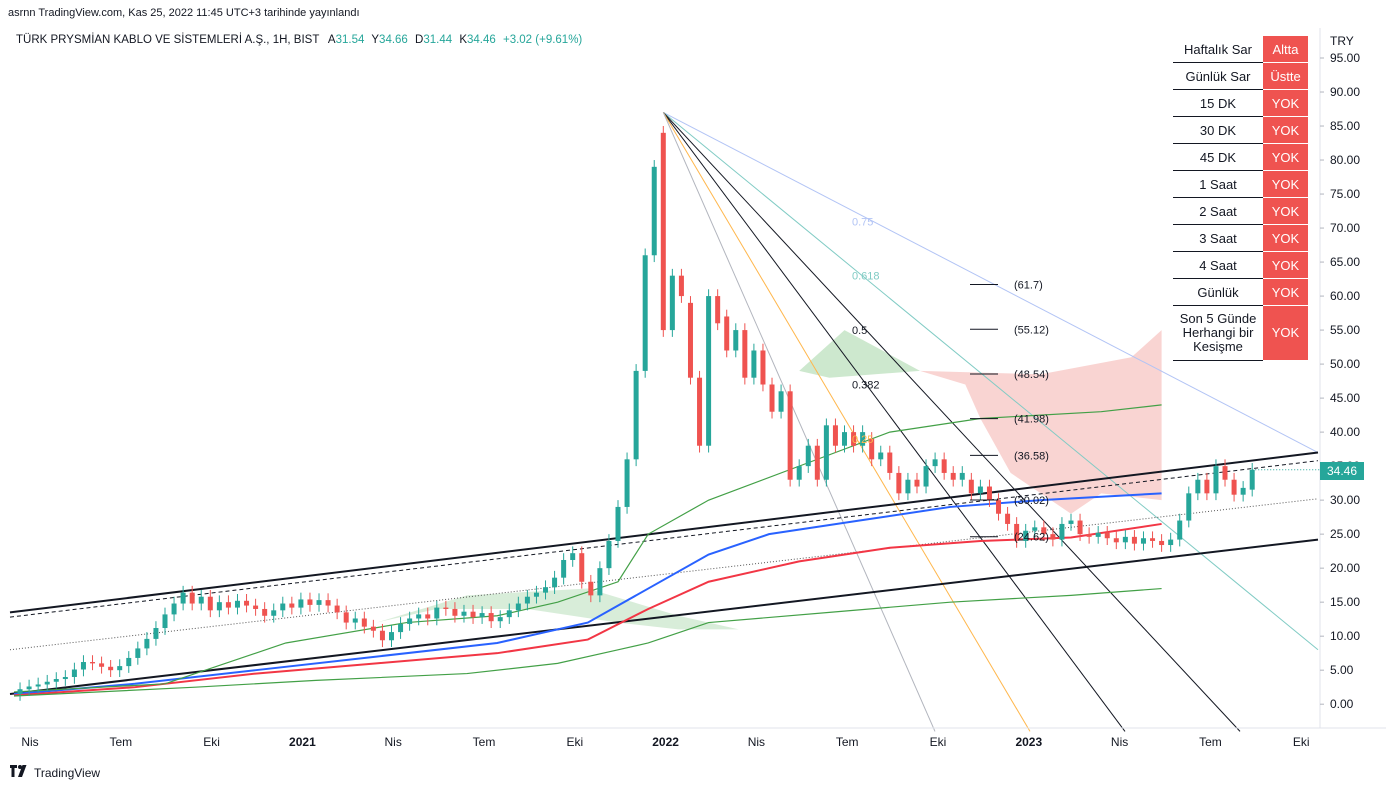 Image resolution: width=1386 pixels, height=791 pixels. I want to click on signal-value: Üstte, so click(1285, 76).